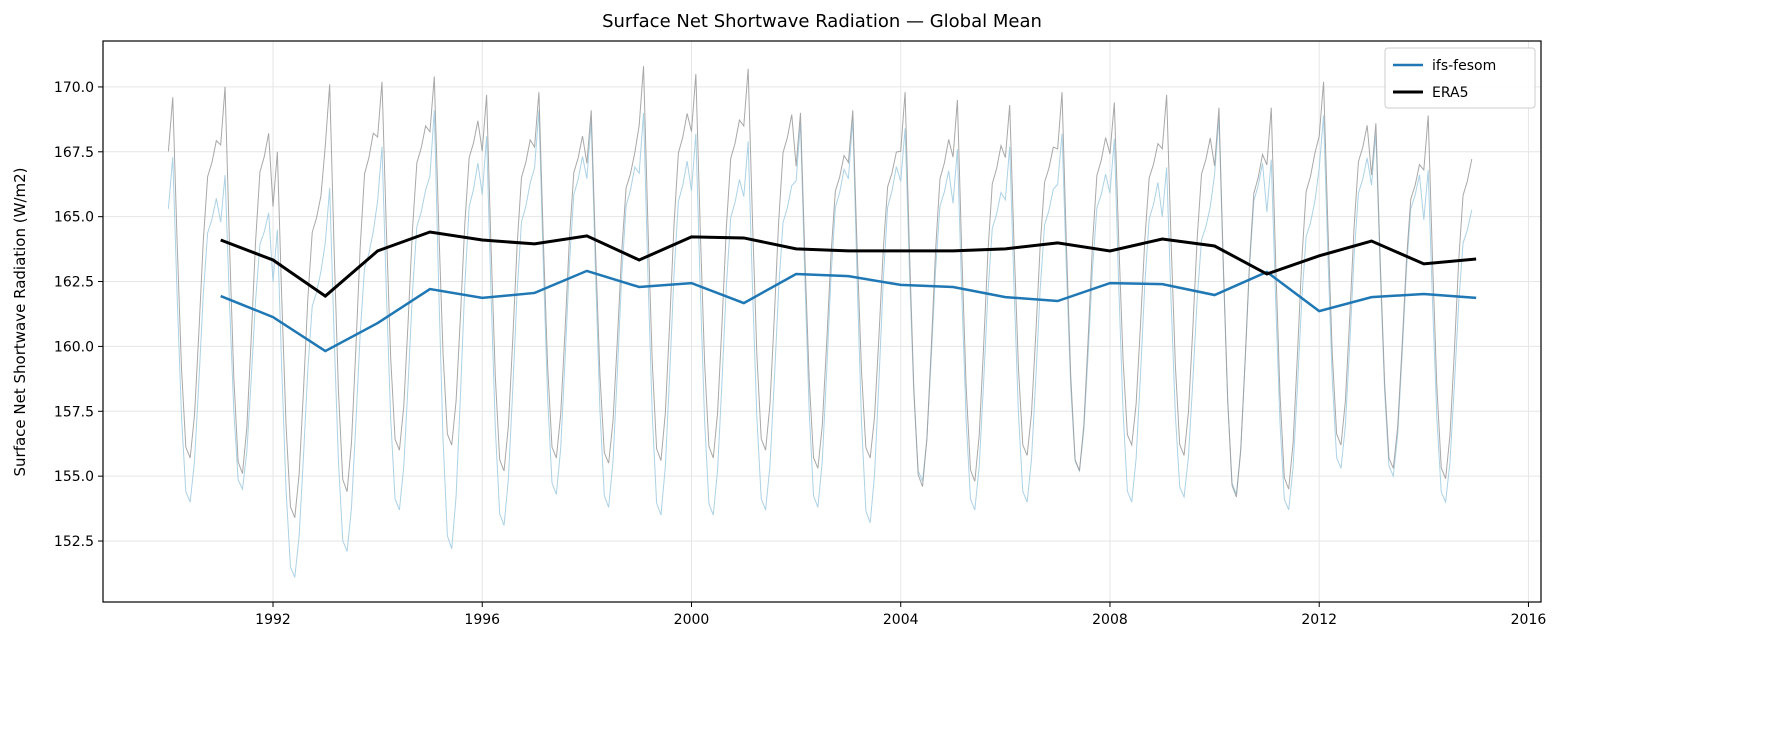 The width and height of the screenshot is (1781, 735). What do you see at coordinates (78, 315) in the screenshot?
I see `y-axis: 152.5 155.0 157.5 160.0 162.5 165.0 167.5 170.0` at bounding box center [78, 315].